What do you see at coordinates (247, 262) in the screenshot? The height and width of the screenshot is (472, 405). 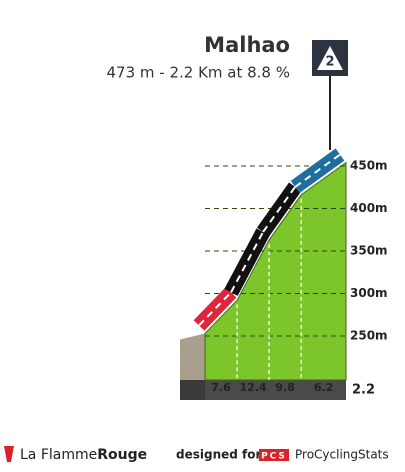 I see `road-segment` at bounding box center [247, 262].